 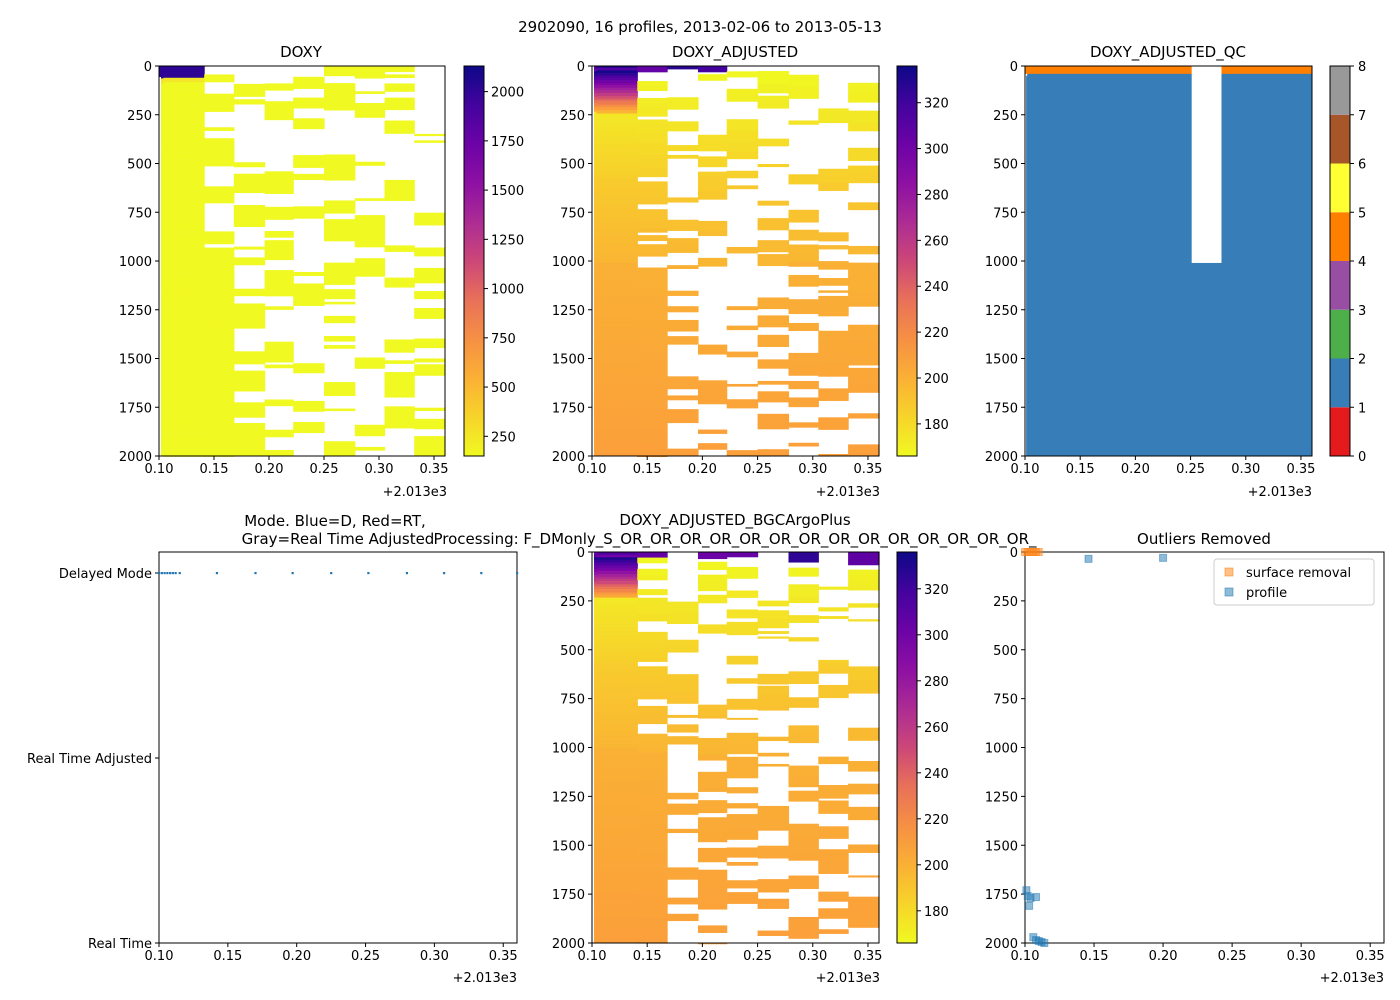 I want to click on outliers-legend-marker, so click(x=1229, y=572).